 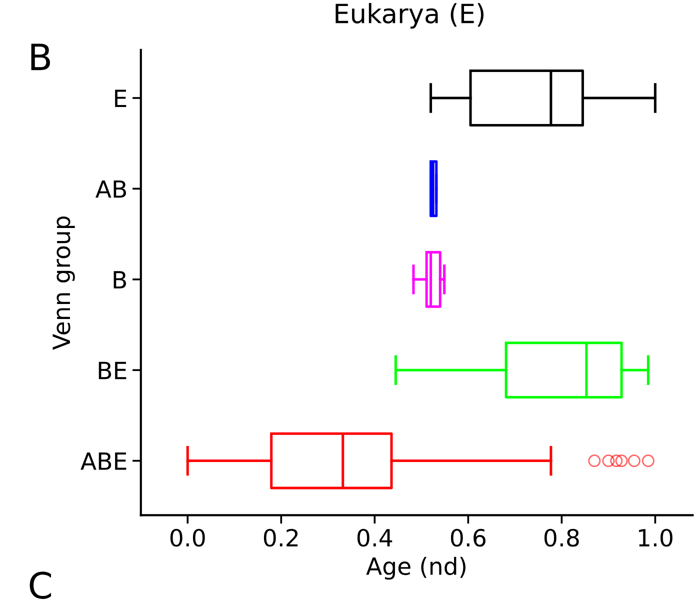 I want to click on chart-title: Eukarya (E), so click(x=410, y=16).